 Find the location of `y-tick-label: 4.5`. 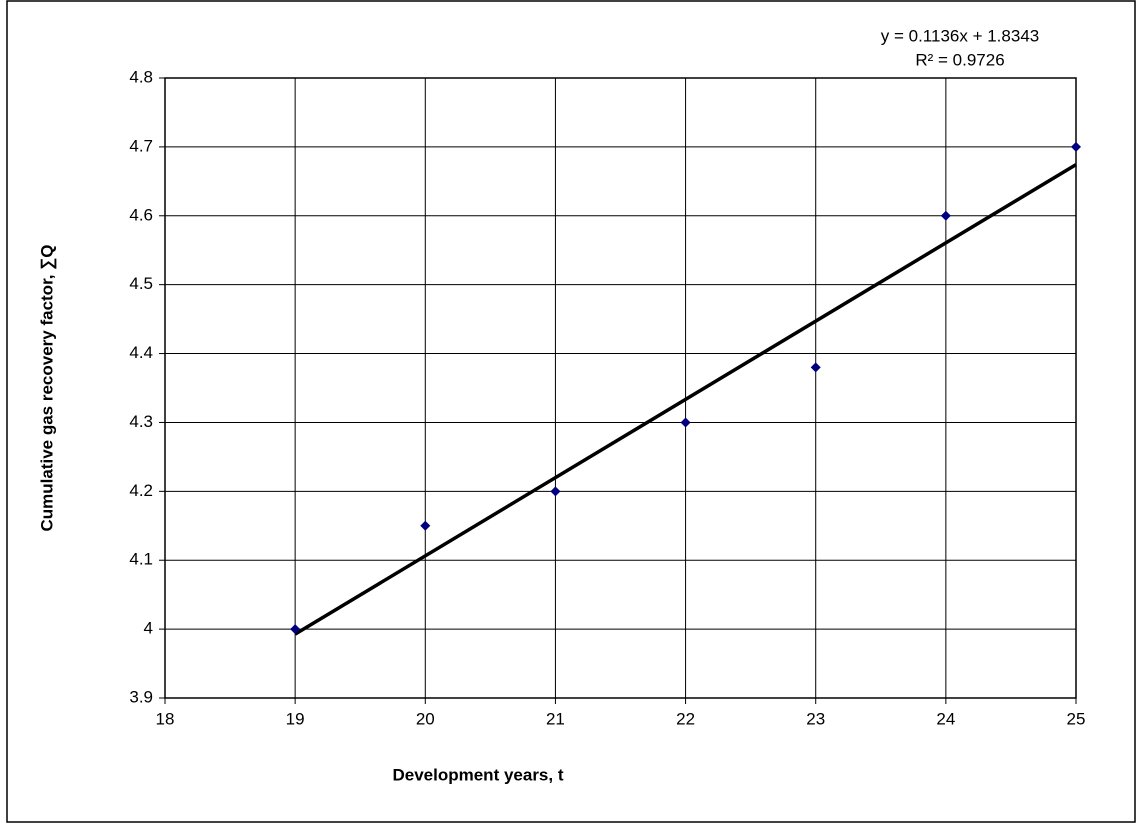

y-tick-label: 4.5 is located at coordinates (141, 283).